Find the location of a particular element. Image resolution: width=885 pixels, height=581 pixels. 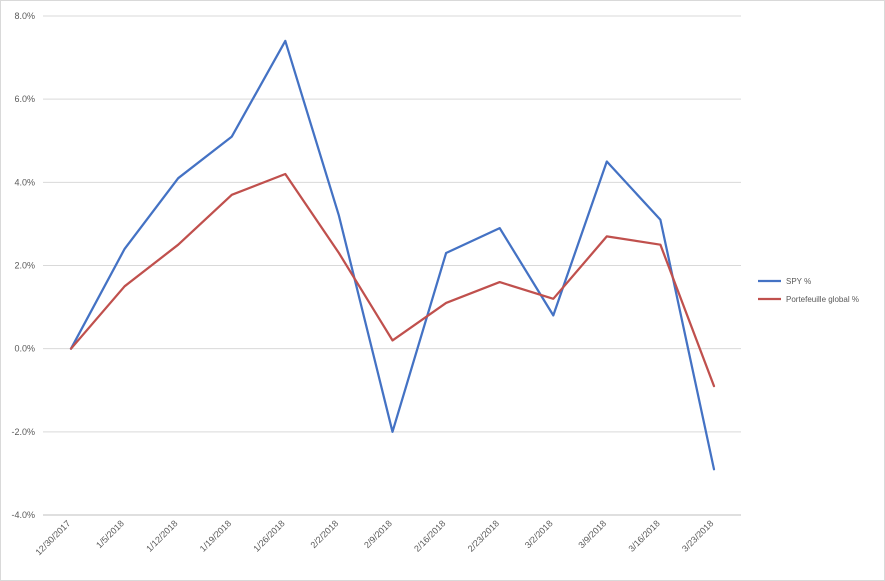

y-tick-label: 0.0% is located at coordinates (24, 349).